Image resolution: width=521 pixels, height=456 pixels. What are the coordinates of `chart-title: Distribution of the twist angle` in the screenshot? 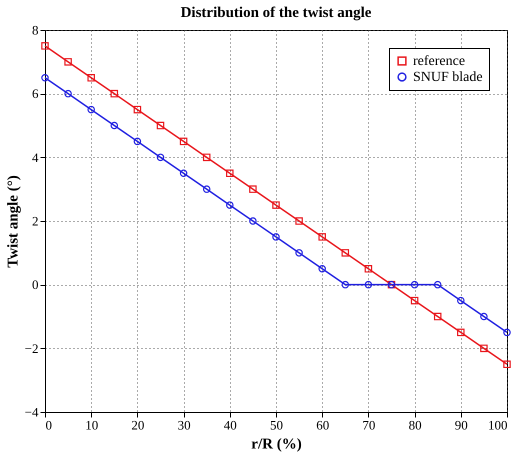 It's located at (276, 13).